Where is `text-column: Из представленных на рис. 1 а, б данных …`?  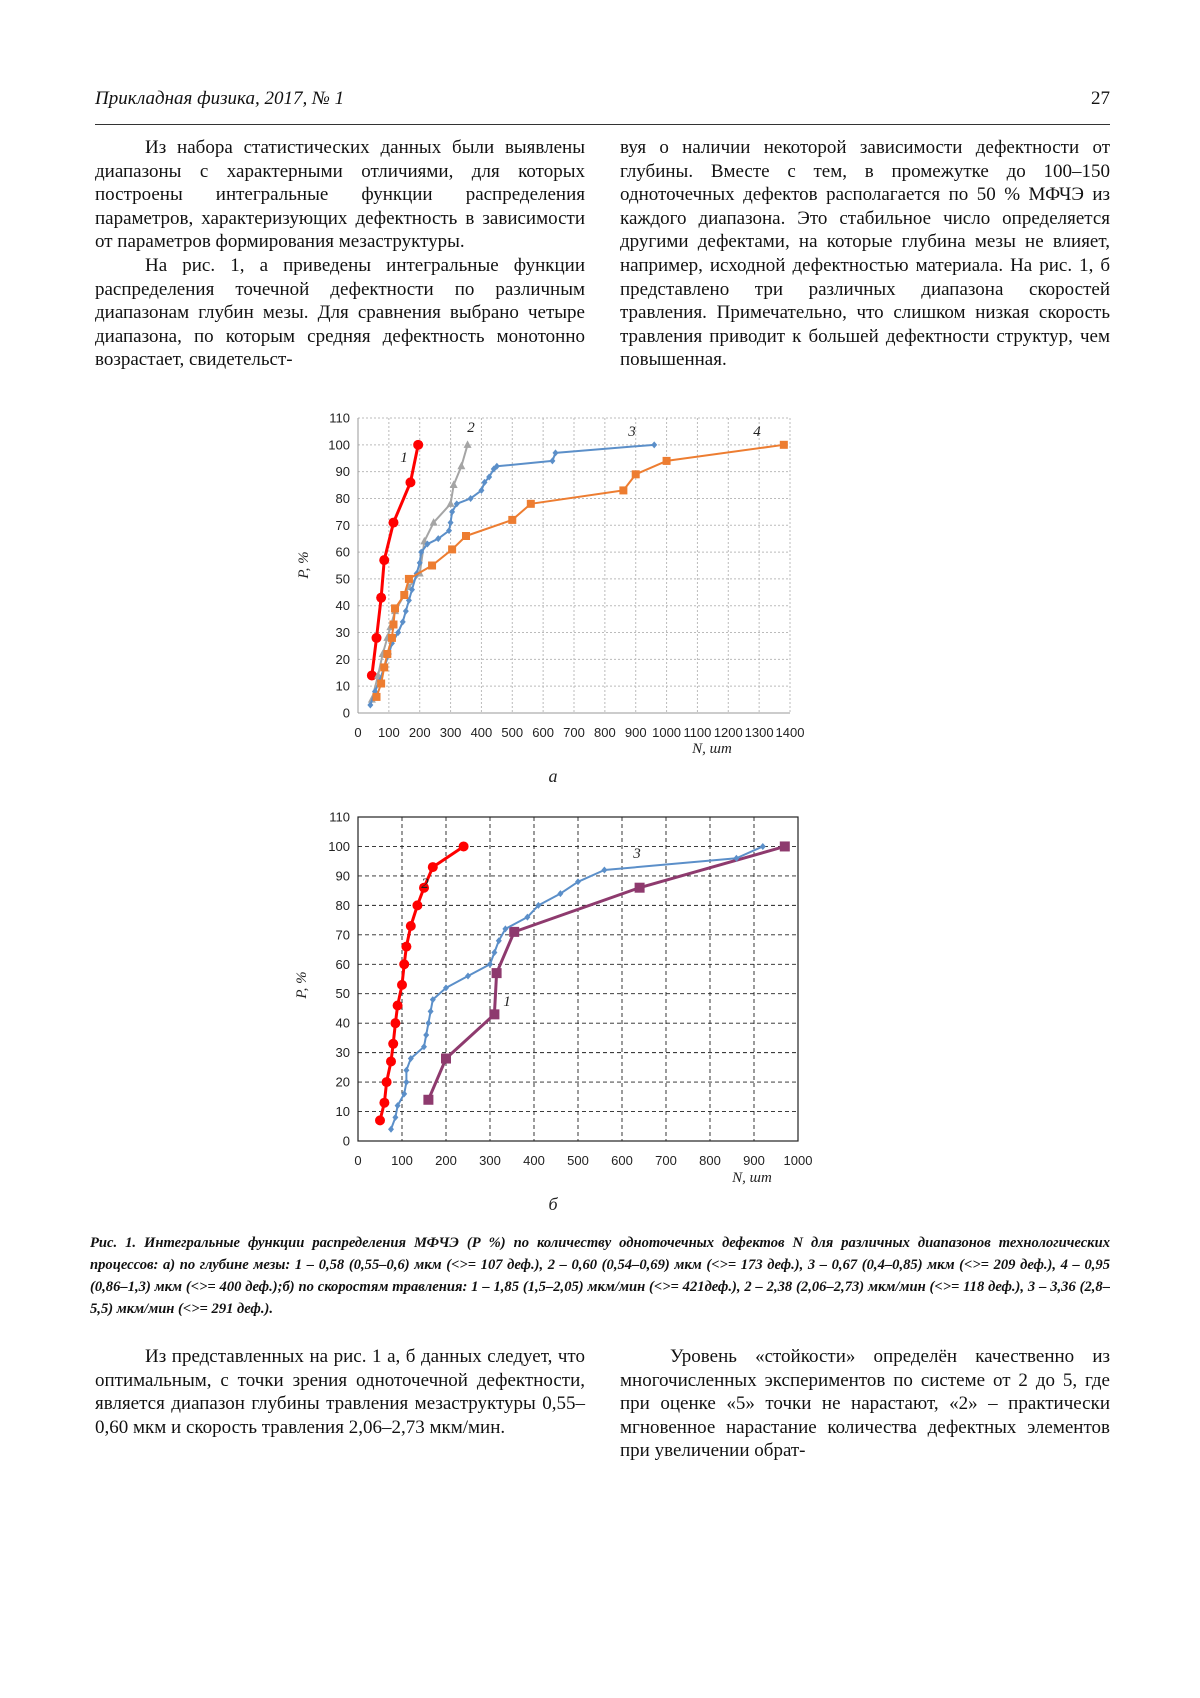 text-column: Из представленных на рис. 1 а, б данных … is located at coordinates (340, 1392).